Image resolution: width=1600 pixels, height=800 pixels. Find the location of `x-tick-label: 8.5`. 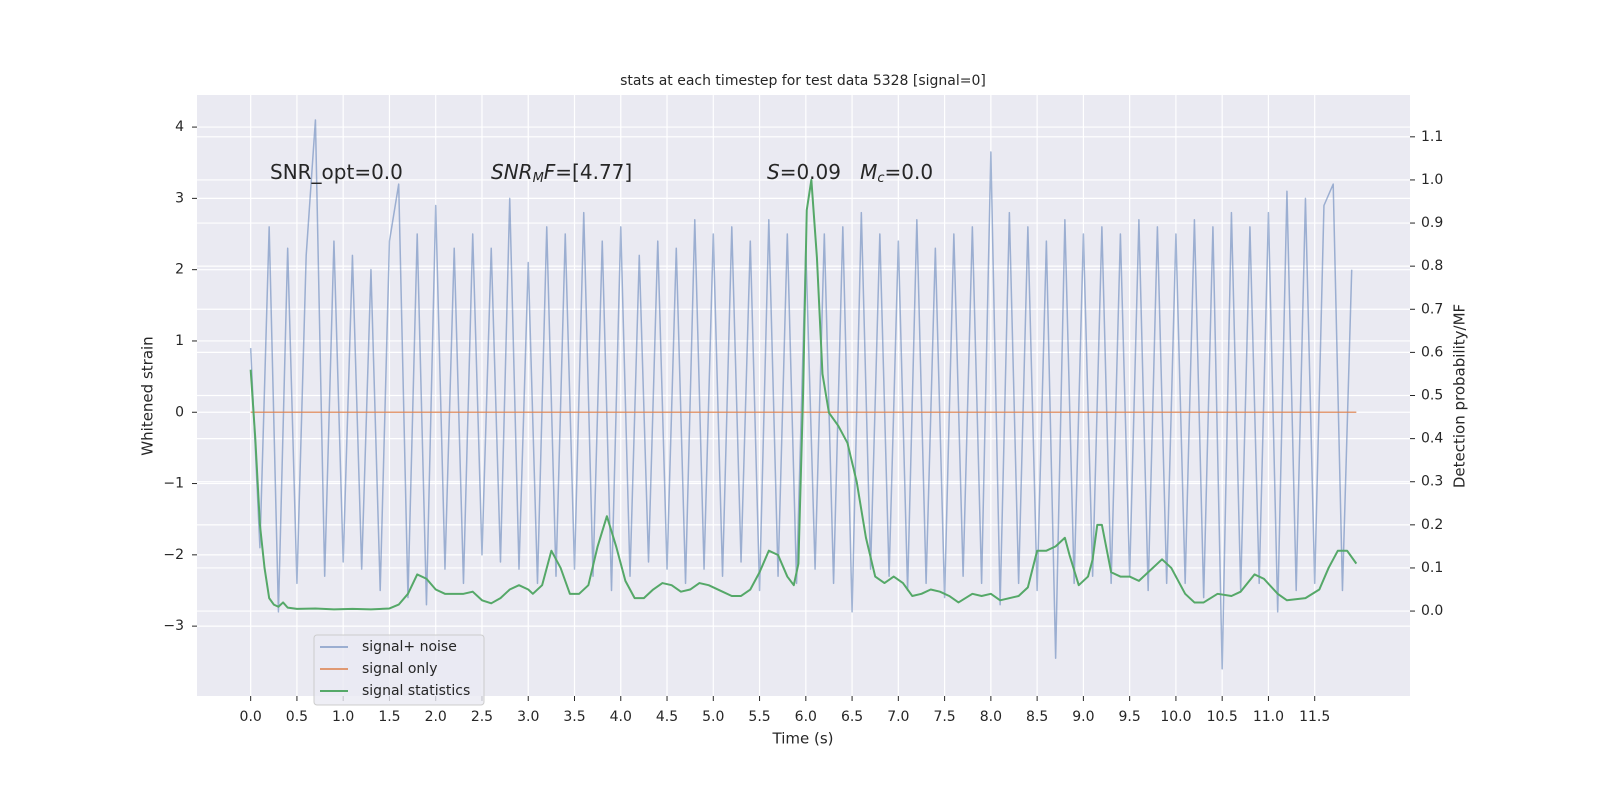

x-tick-label: 8.5 is located at coordinates (1037, 717).